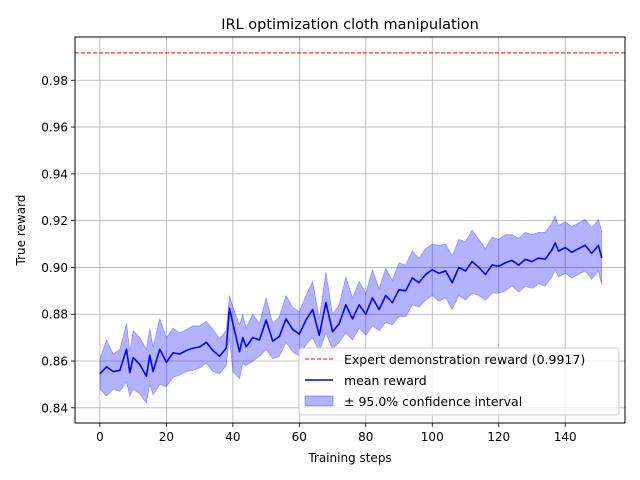 The image size is (640, 480). I want to click on legend-marker-confidence, so click(319, 401).